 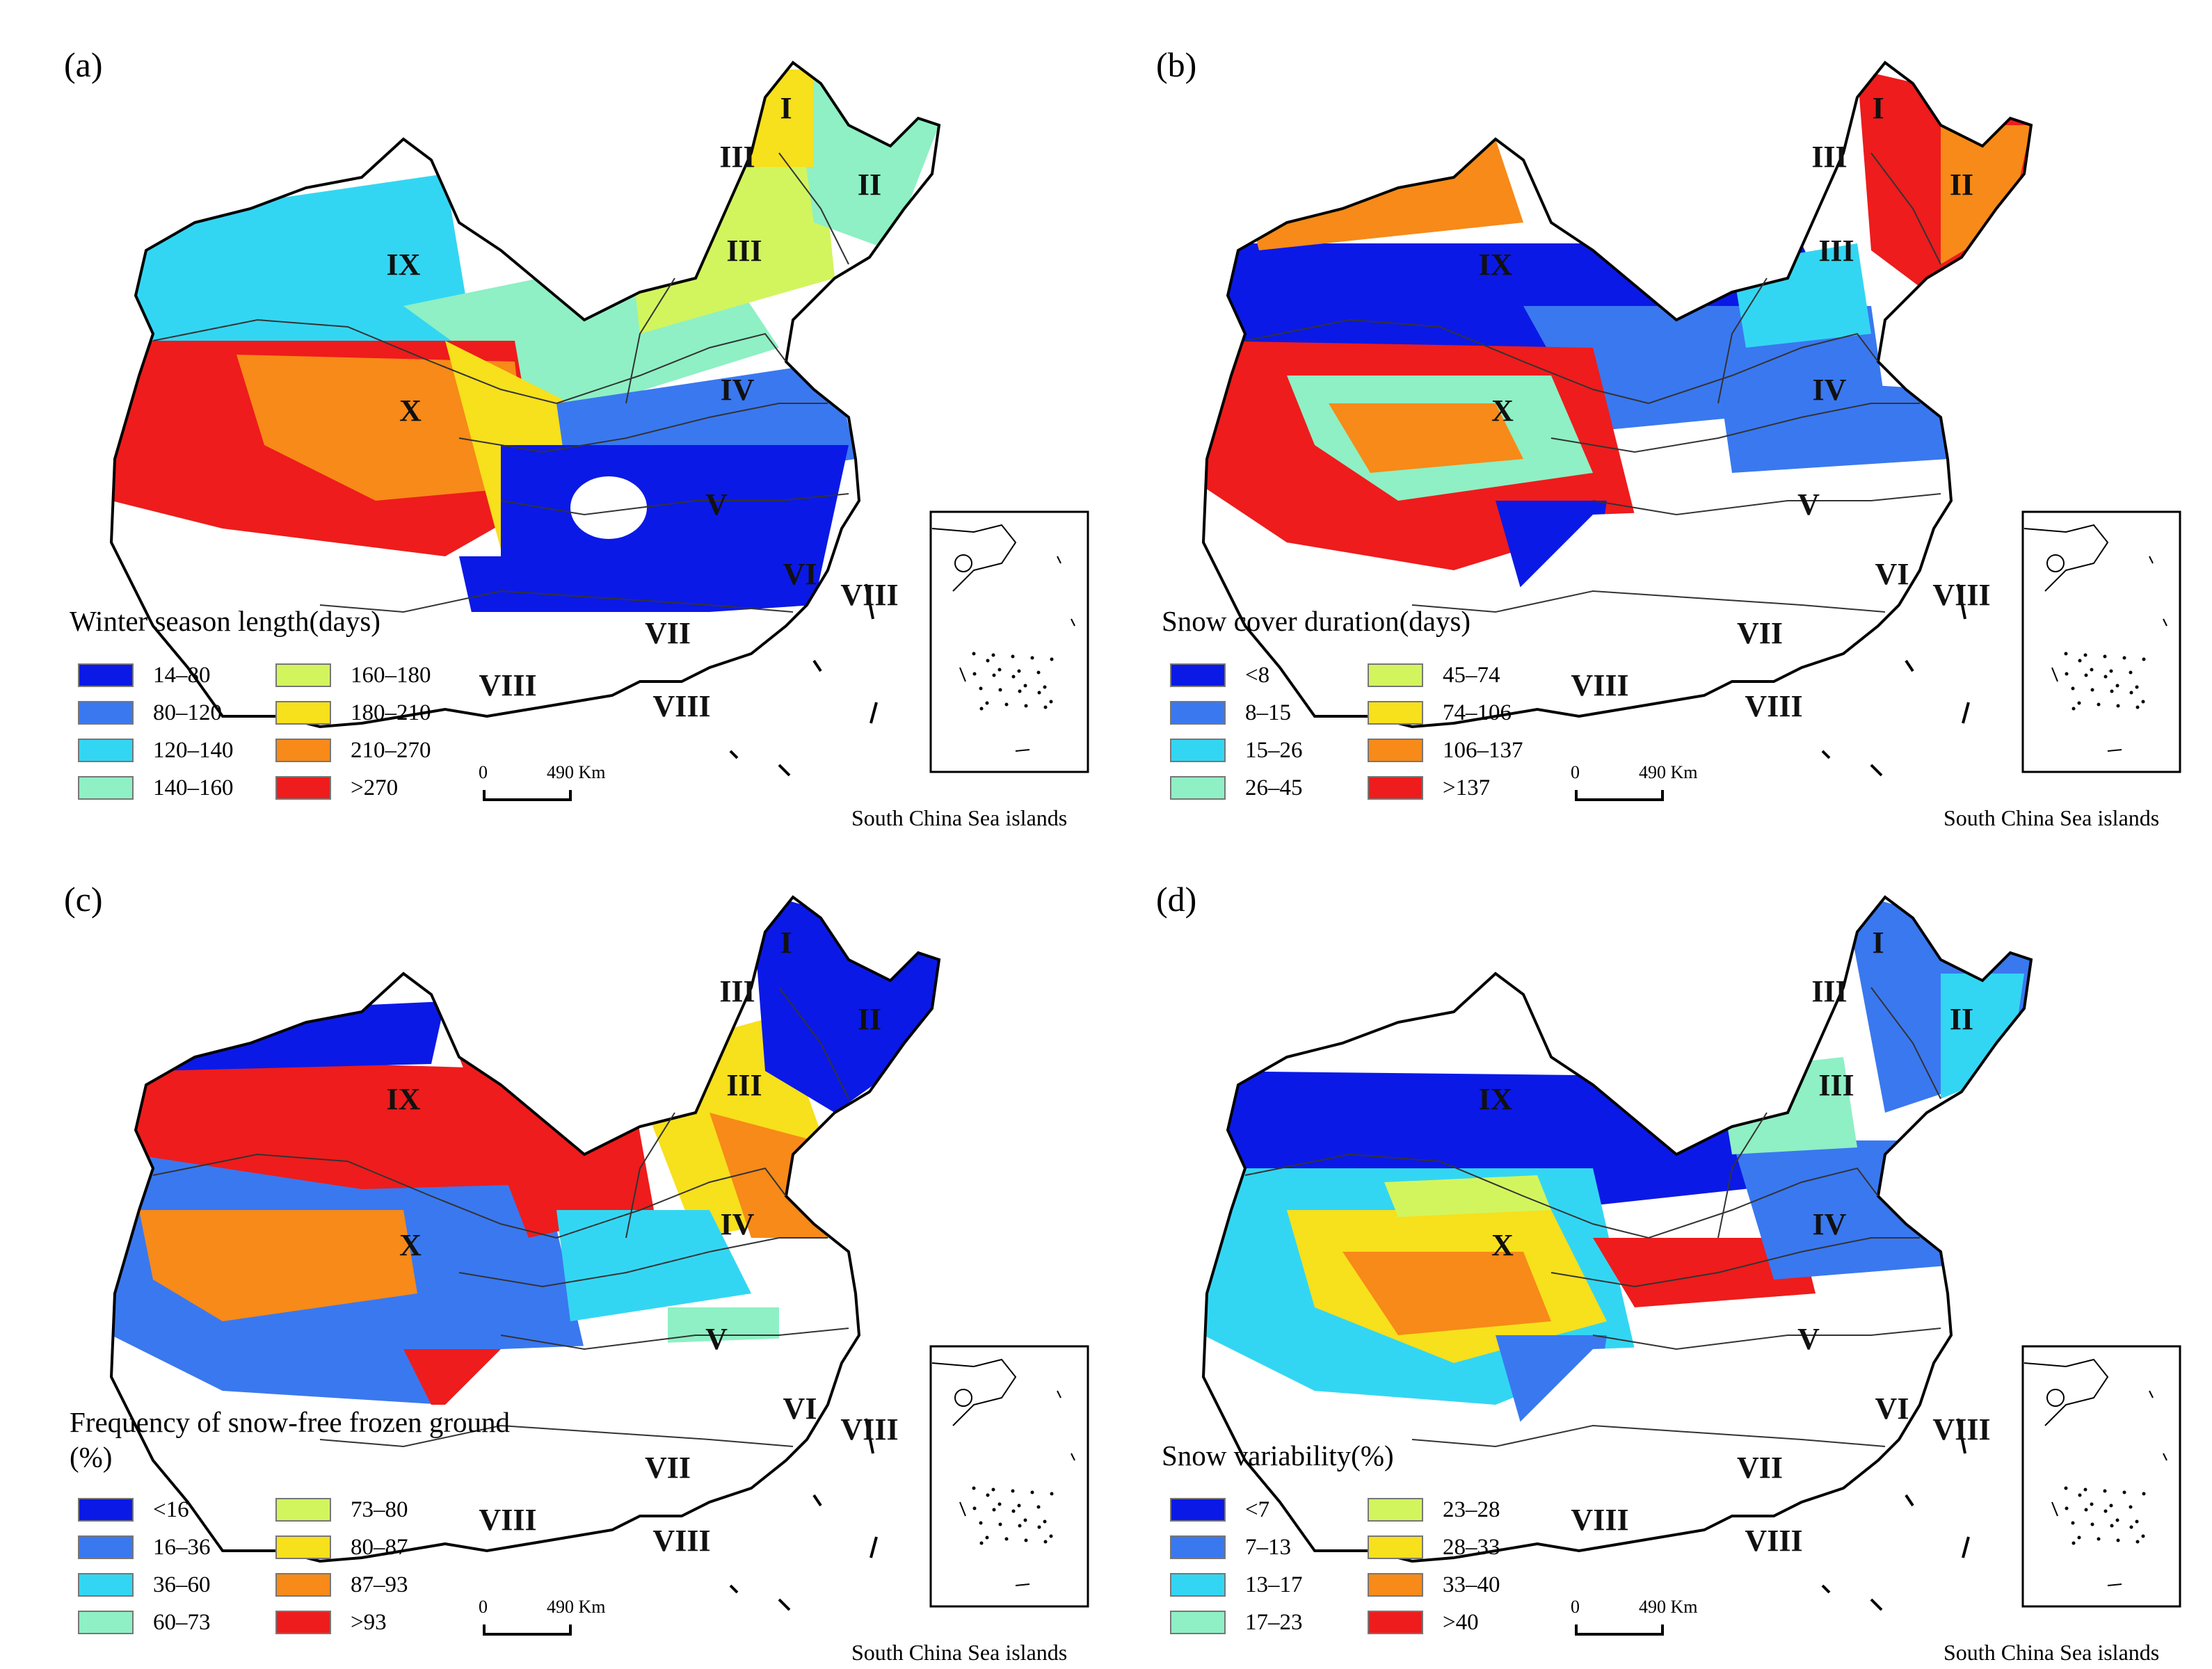 What do you see at coordinates (738, 1224) in the screenshot?
I see `region-label: IV` at bounding box center [738, 1224].